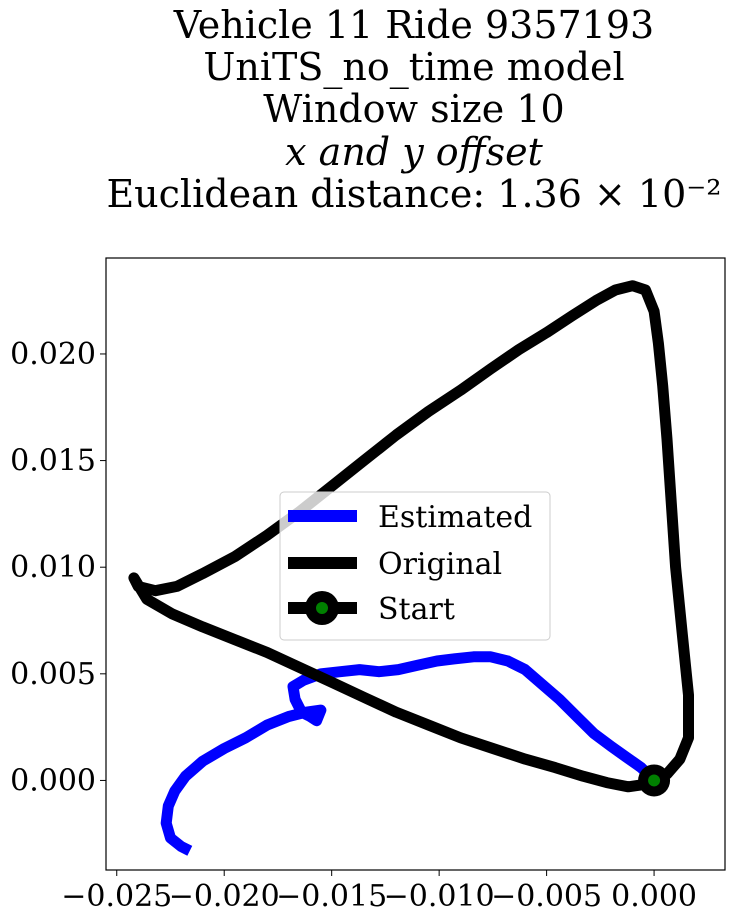 The height and width of the screenshot is (921, 733). What do you see at coordinates (413, 194) in the screenshot?
I see `title-line-5: Euclidean distance: 1.36 × 10⁻²` at bounding box center [413, 194].